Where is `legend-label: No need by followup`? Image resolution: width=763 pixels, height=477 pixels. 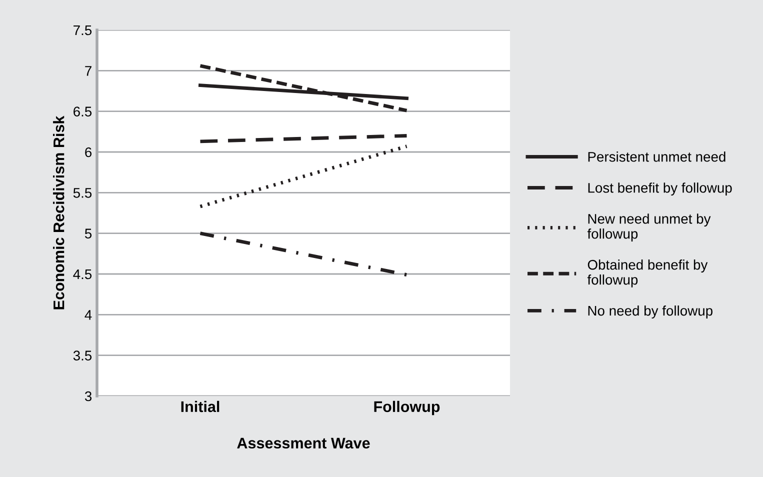
legend-label: No need by followup is located at coordinates (650, 311).